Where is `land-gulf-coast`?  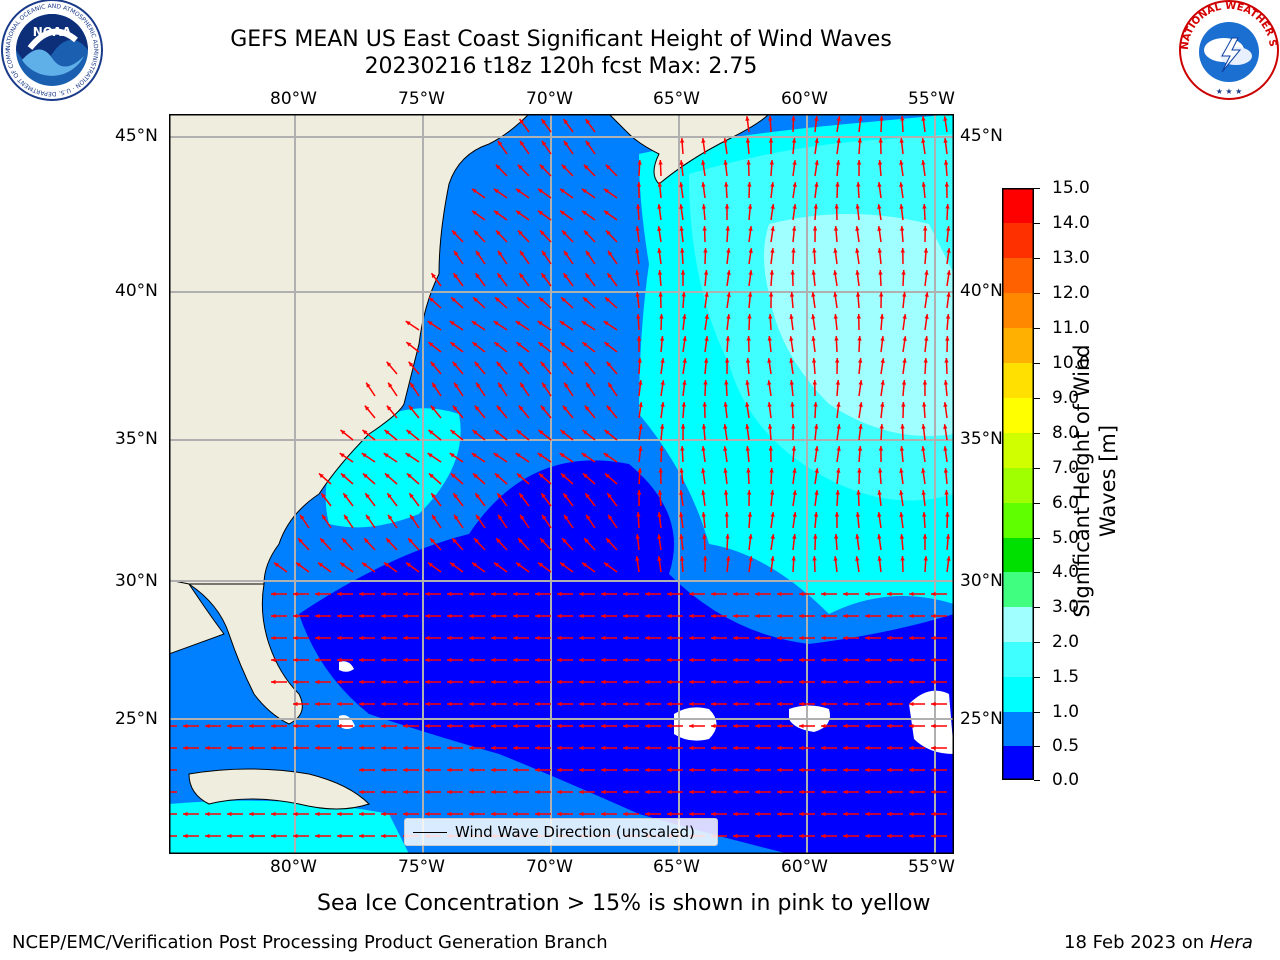
land-gulf-coast is located at coordinates (197, 617).